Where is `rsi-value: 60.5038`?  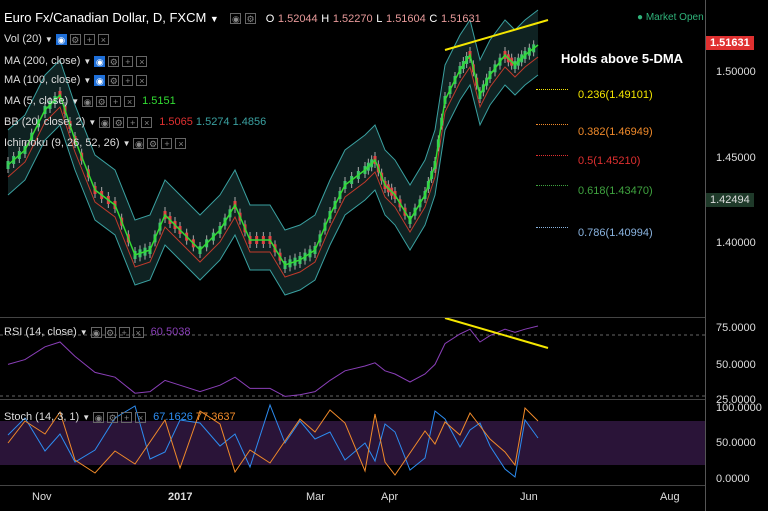
rsi-value: 60.5038 is located at coordinates (170, 332).